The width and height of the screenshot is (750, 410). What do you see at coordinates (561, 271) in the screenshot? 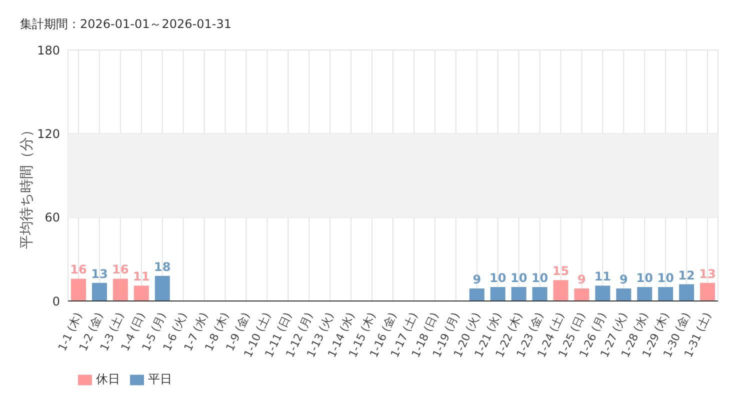
I see `data-label: 15` at bounding box center [561, 271].